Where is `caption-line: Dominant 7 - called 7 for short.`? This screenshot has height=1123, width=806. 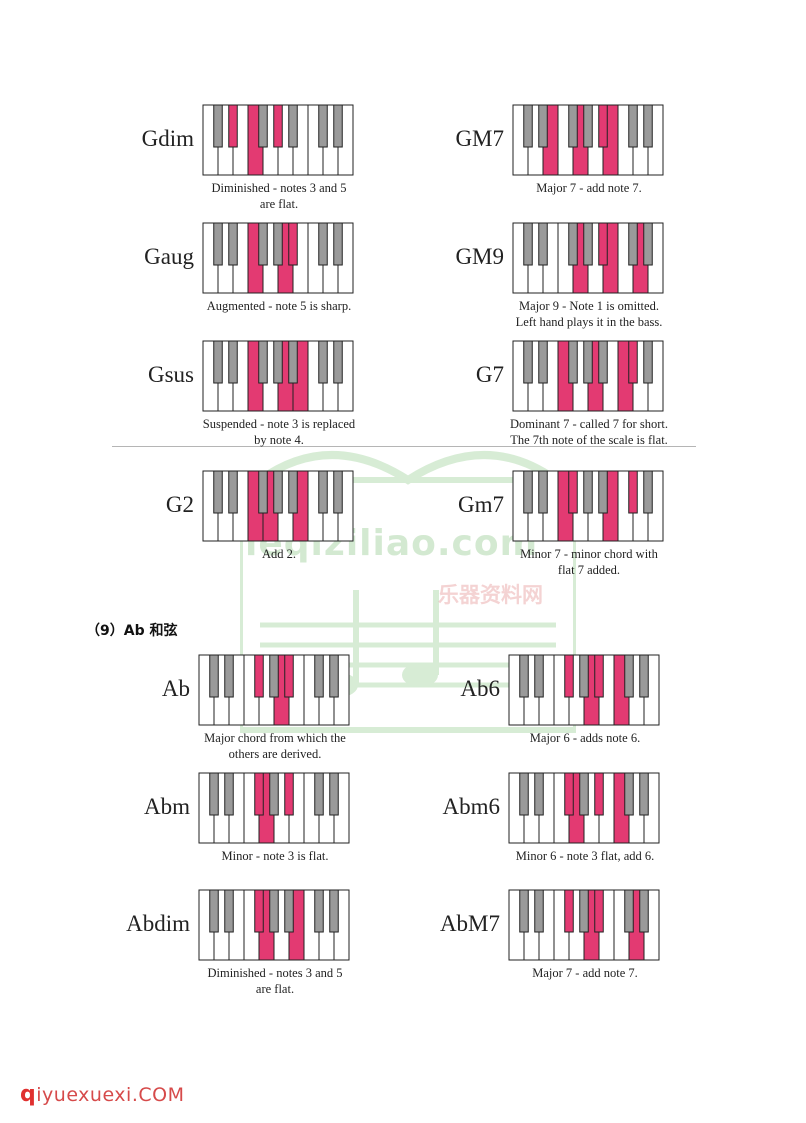 caption-line: Dominant 7 - called 7 for short. is located at coordinates (589, 424).